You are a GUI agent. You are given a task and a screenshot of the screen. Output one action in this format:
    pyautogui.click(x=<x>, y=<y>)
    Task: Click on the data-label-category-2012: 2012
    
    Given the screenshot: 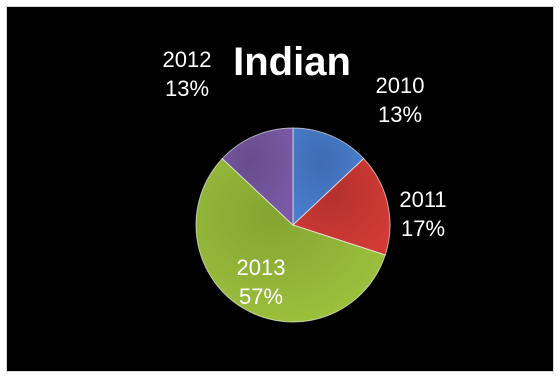 What is the action you would take?
    pyautogui.click(x=187, y=59)
    